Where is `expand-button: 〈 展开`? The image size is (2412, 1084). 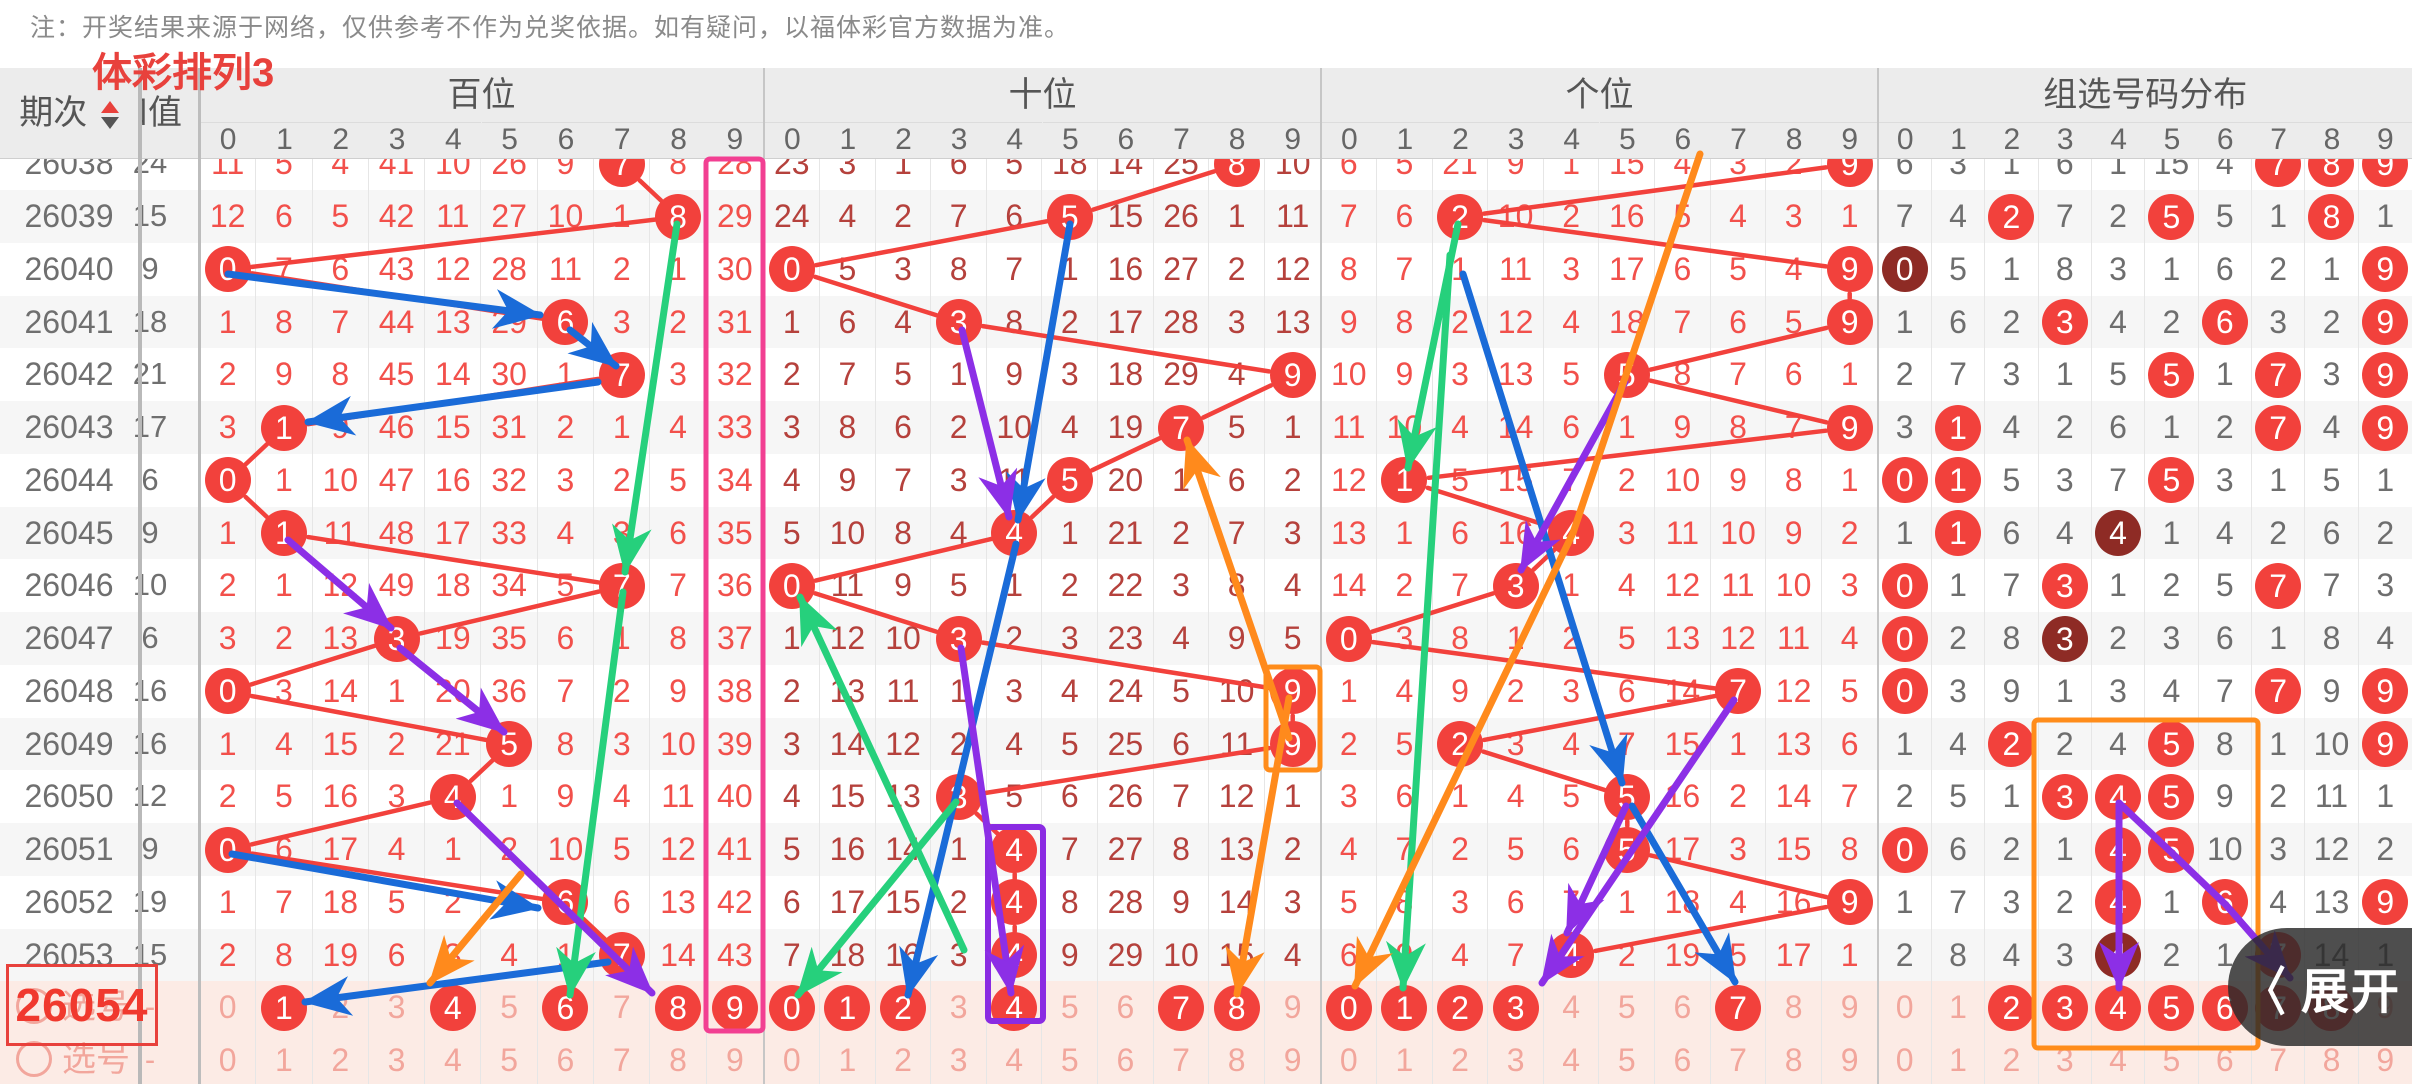
expand-button: 〈 展开 is located at coordinates (2320, 987).